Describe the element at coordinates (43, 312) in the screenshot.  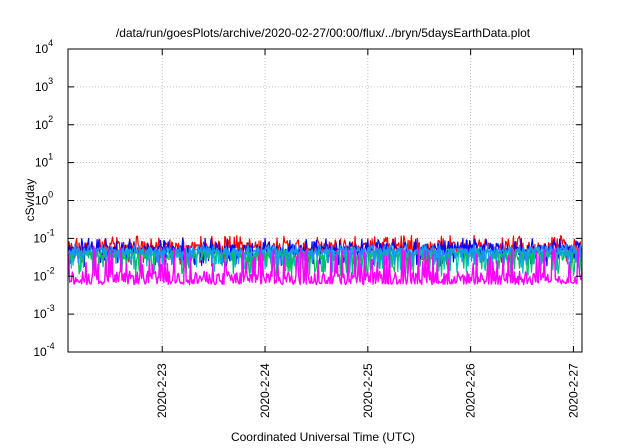
I see `y-tick-label: 10⁻³` at that location.